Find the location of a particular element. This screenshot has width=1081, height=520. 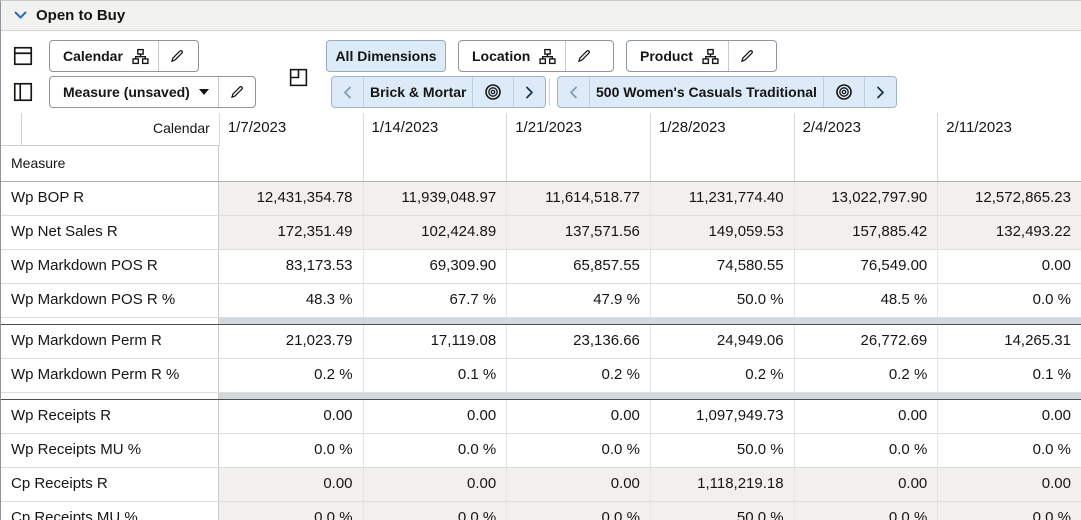

previous-location-button is located at coordinates (347, 92).